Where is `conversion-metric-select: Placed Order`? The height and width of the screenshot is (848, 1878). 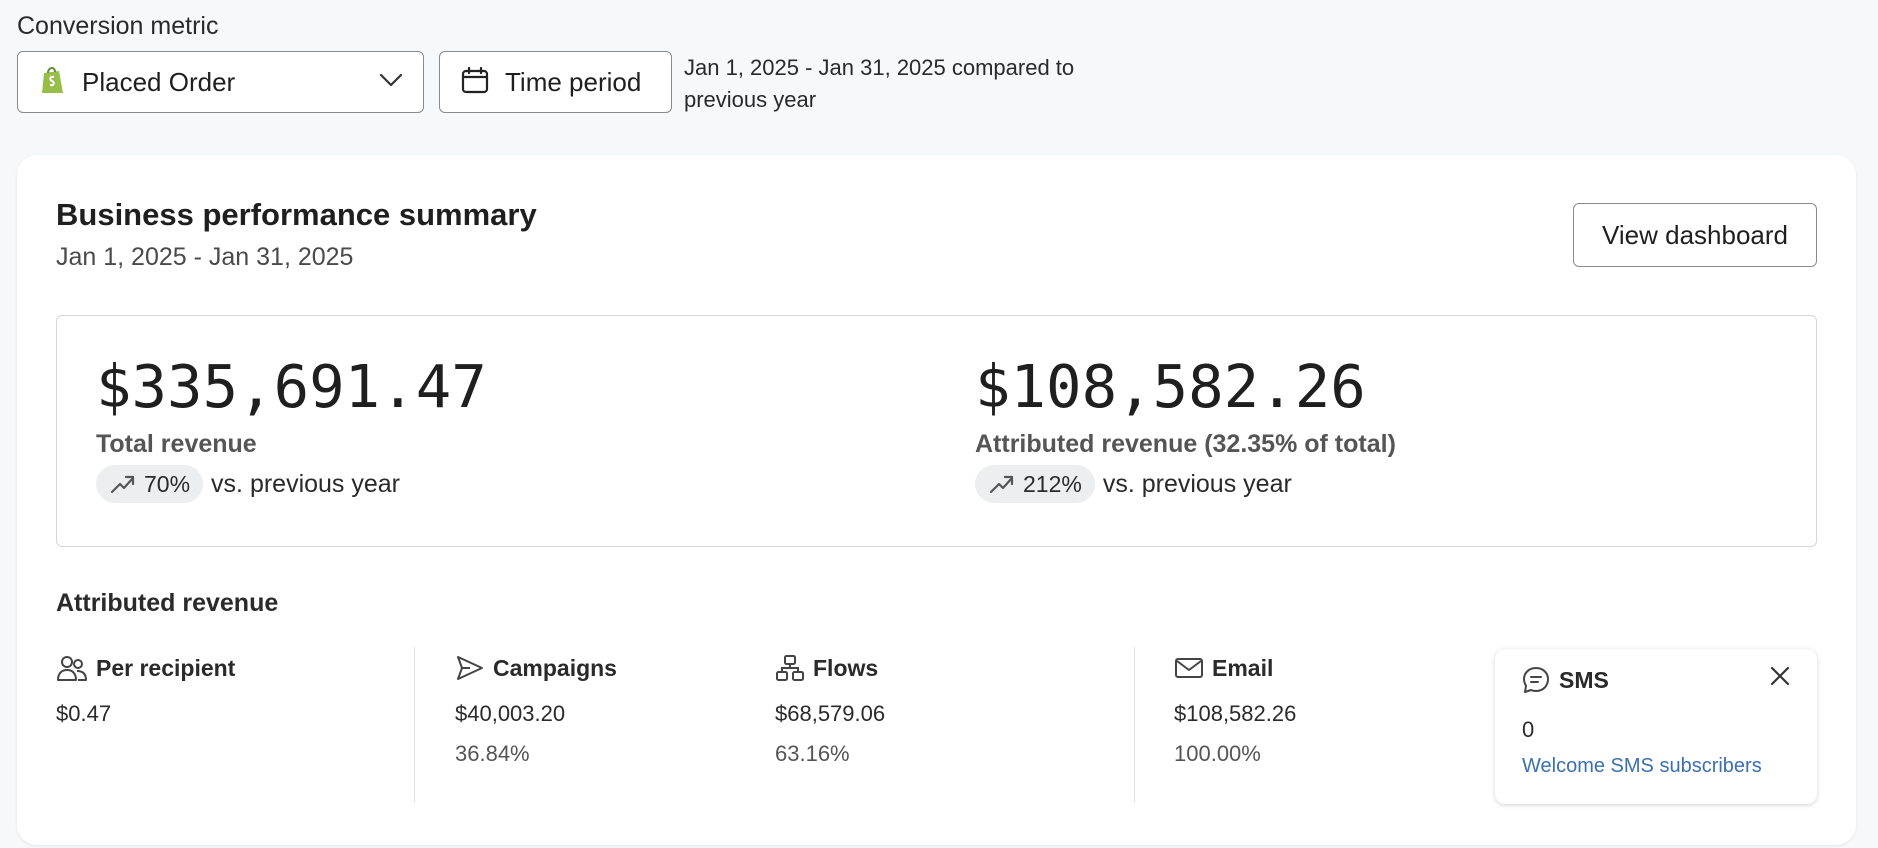
conversion-metric-select: Placed Order is located at coordinates (220, 82).